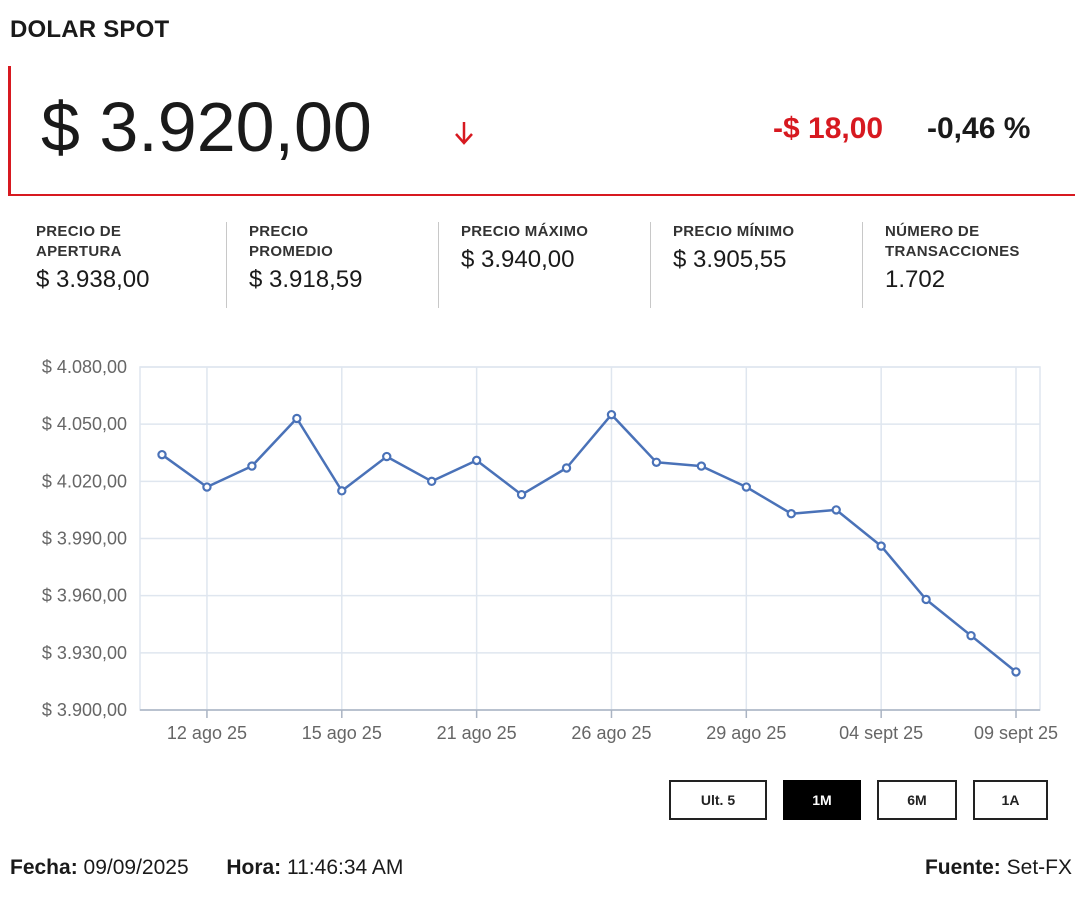 Image resolution: width=1080 pixels, height=900 pixels. I want to click on x-tick-label: 09 sept 25, so click(1016, 733).